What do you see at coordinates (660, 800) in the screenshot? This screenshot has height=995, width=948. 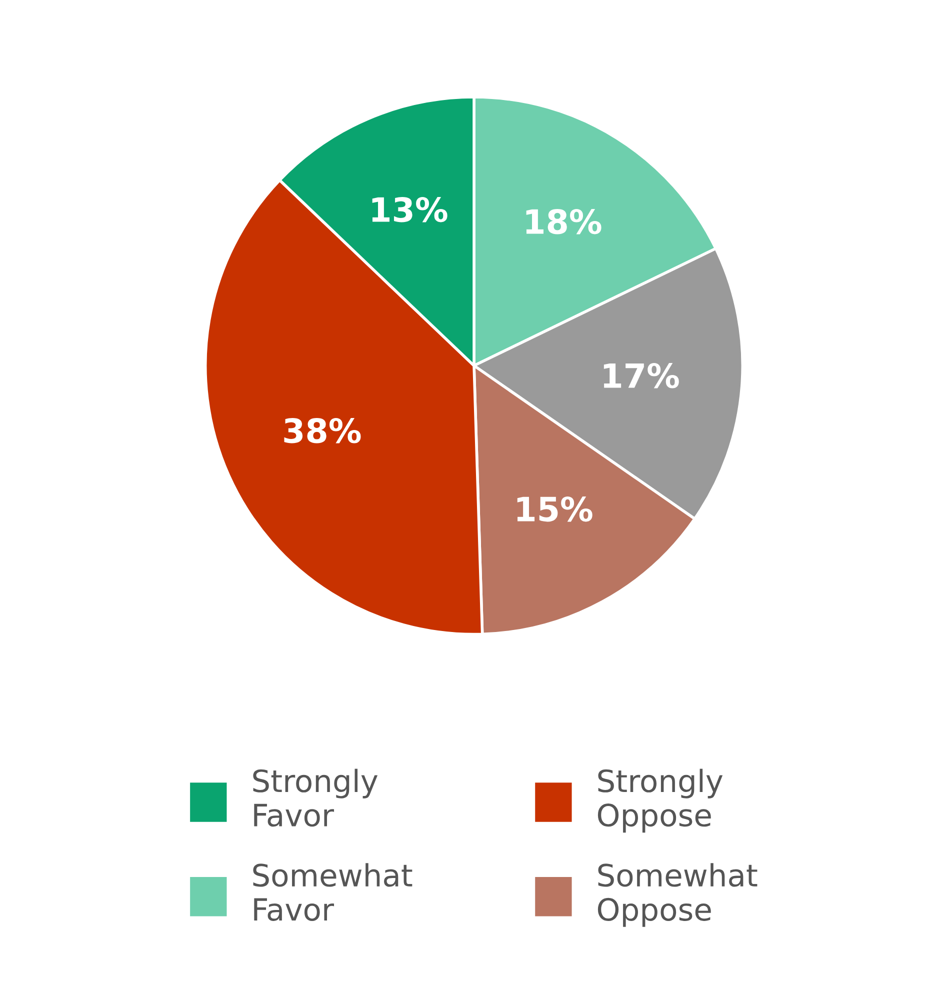 I see `legend-label: Strongly Oppose` at bounding box center [660, 800].